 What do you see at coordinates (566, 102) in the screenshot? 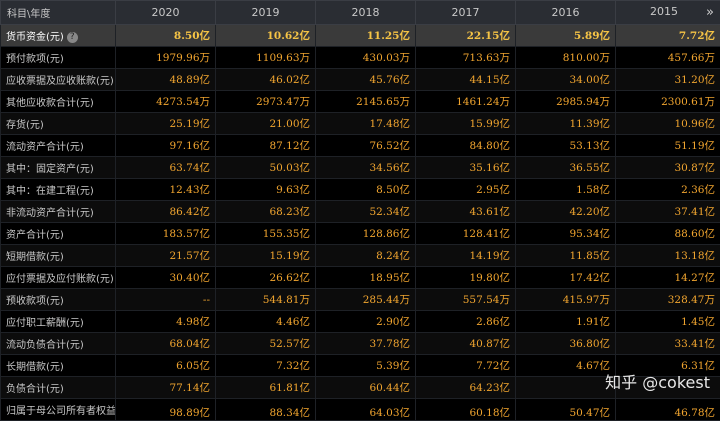
I see `row-value: 2985.94万` at bounding box center [566, 102].